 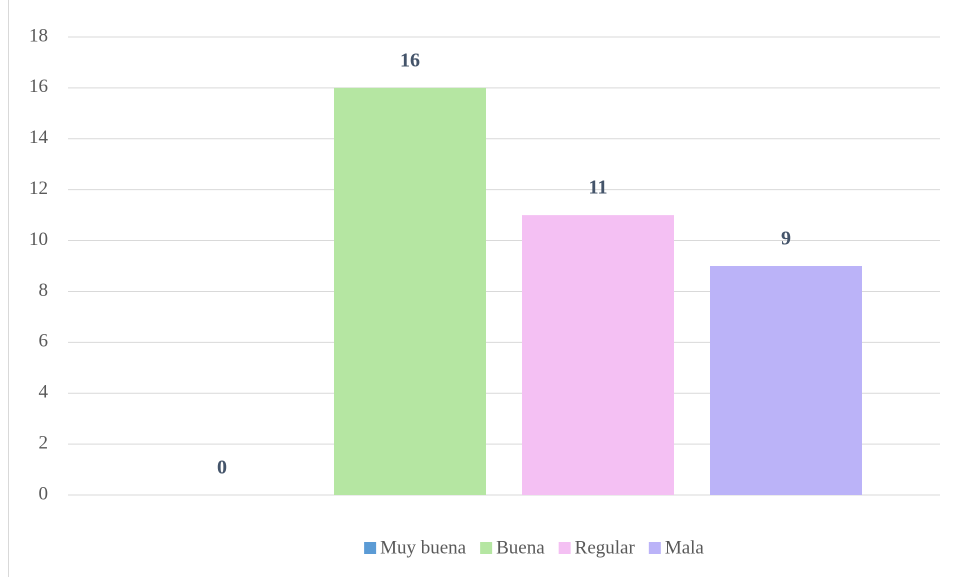 I want to click on data-label: 0, so click(x=222, y=468).